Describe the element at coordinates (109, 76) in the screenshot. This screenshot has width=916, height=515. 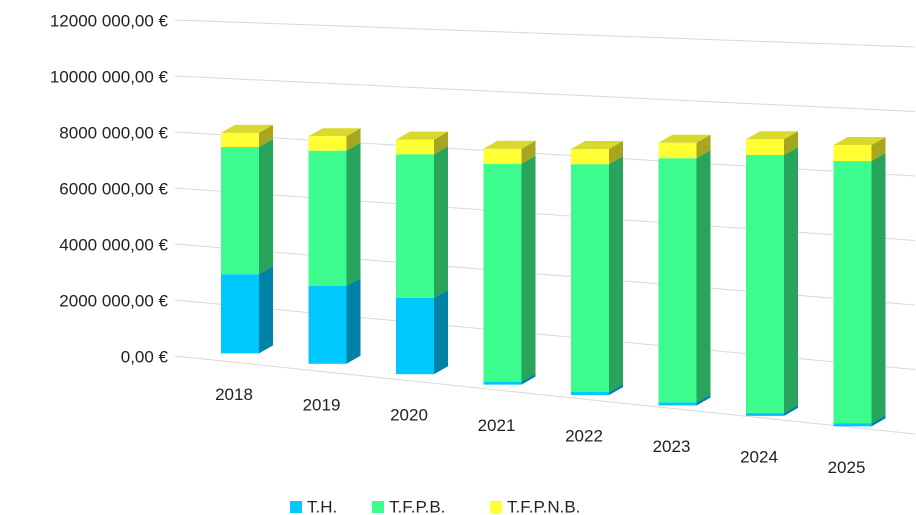
I see `y-tick-label: 10000 000,00 €` at that location.